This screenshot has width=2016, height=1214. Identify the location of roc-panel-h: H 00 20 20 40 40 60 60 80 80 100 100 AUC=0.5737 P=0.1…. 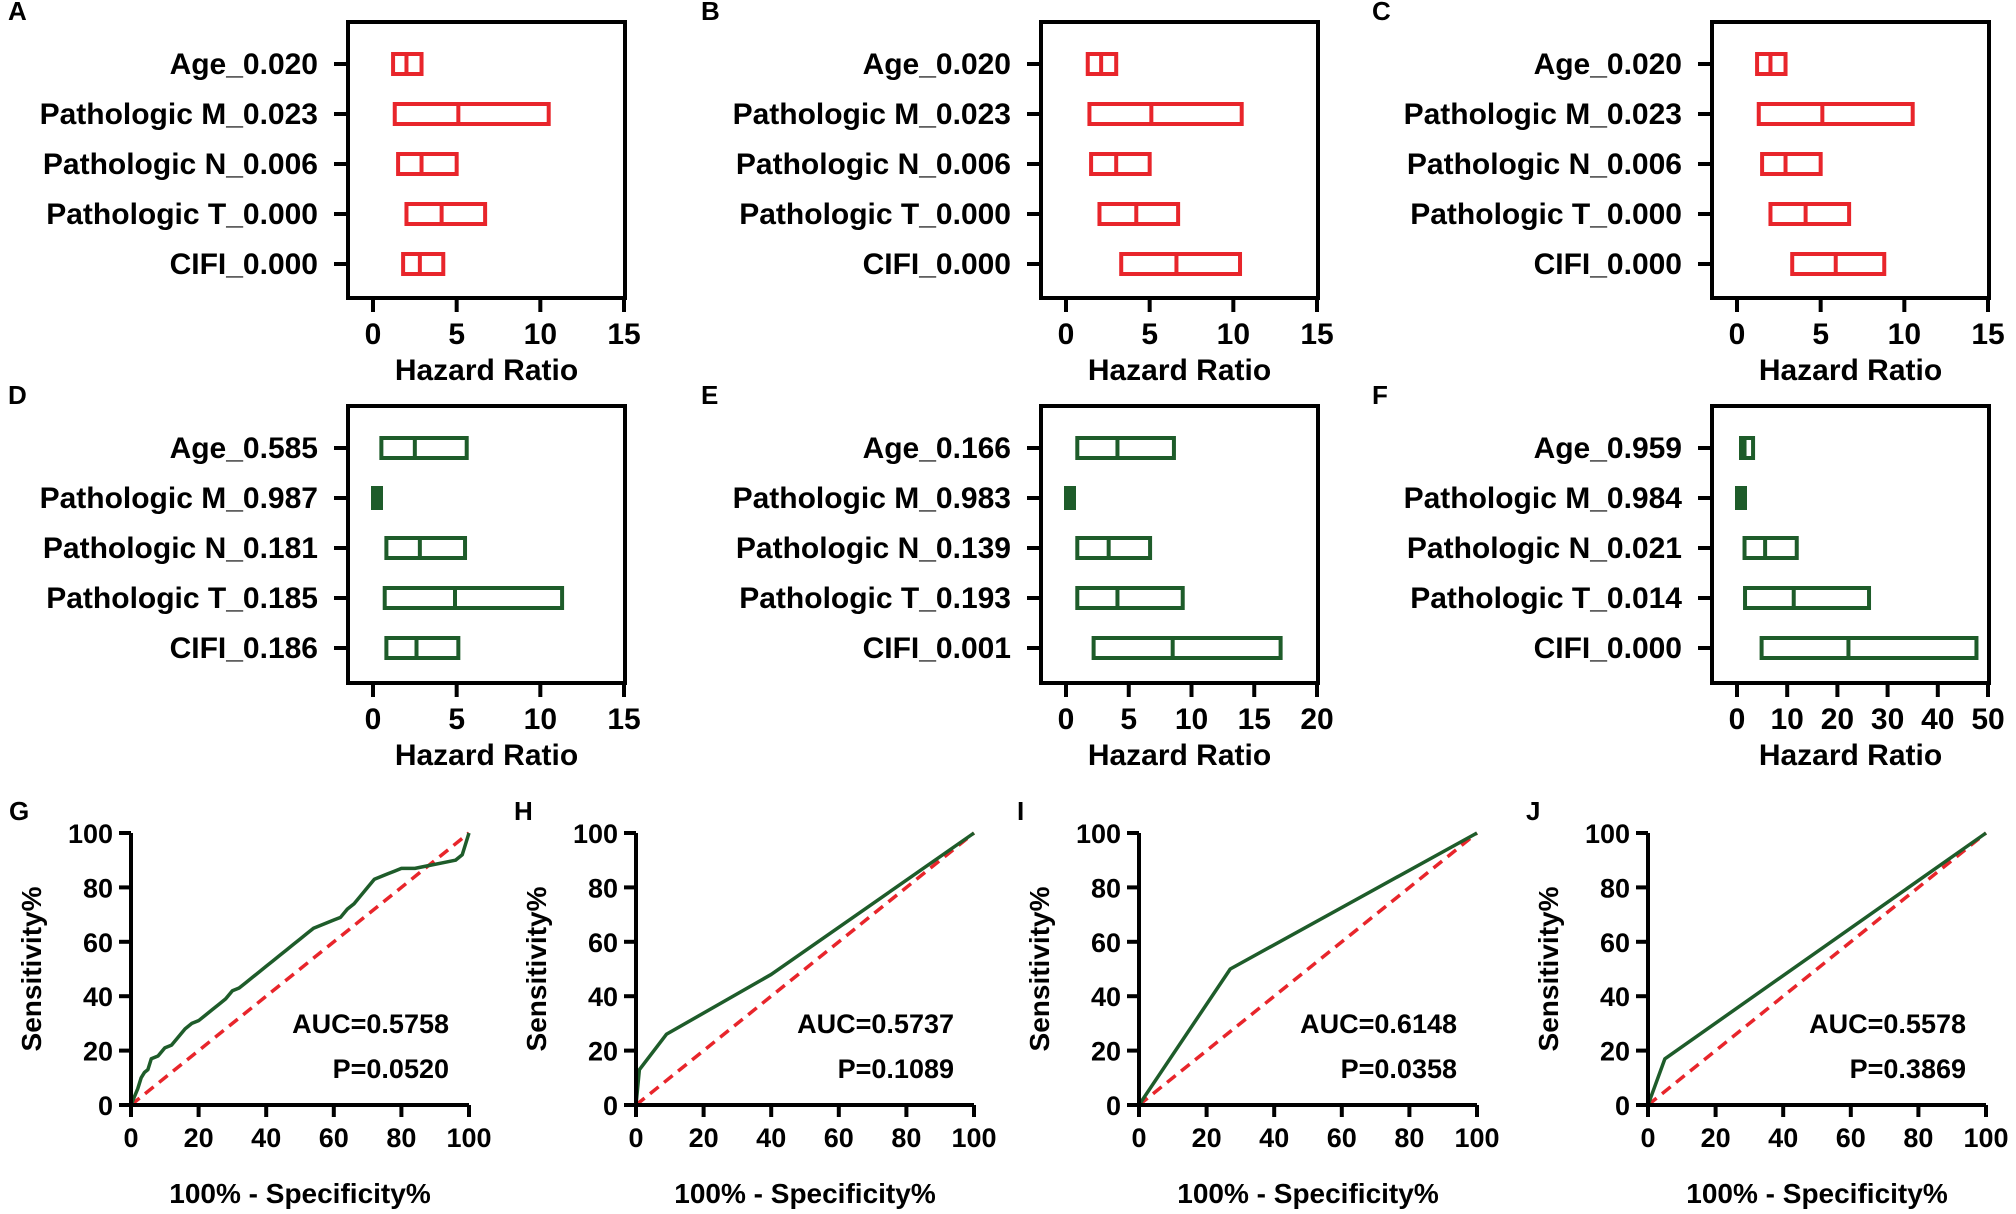
(755, 1002).